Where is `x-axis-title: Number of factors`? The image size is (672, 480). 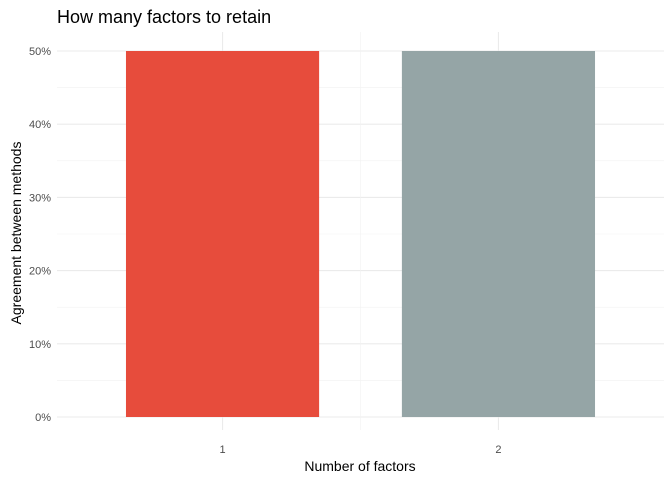 x-axis-title: Number of factors is located at coordinates (359, 466).